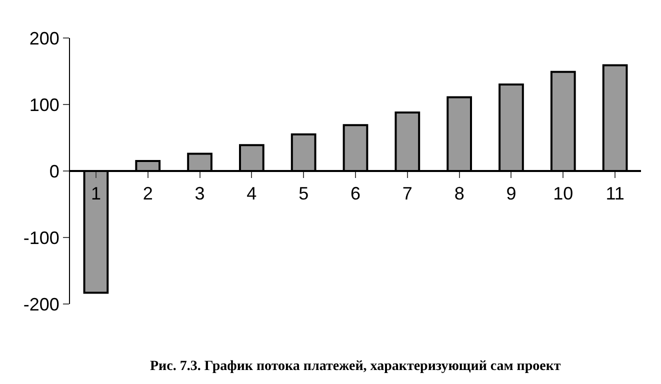 This screenshot has height=384, width=661. Describe the element at coordinates (355, 194) in the screenshot. I see `x-tick-label: 6` at that location.